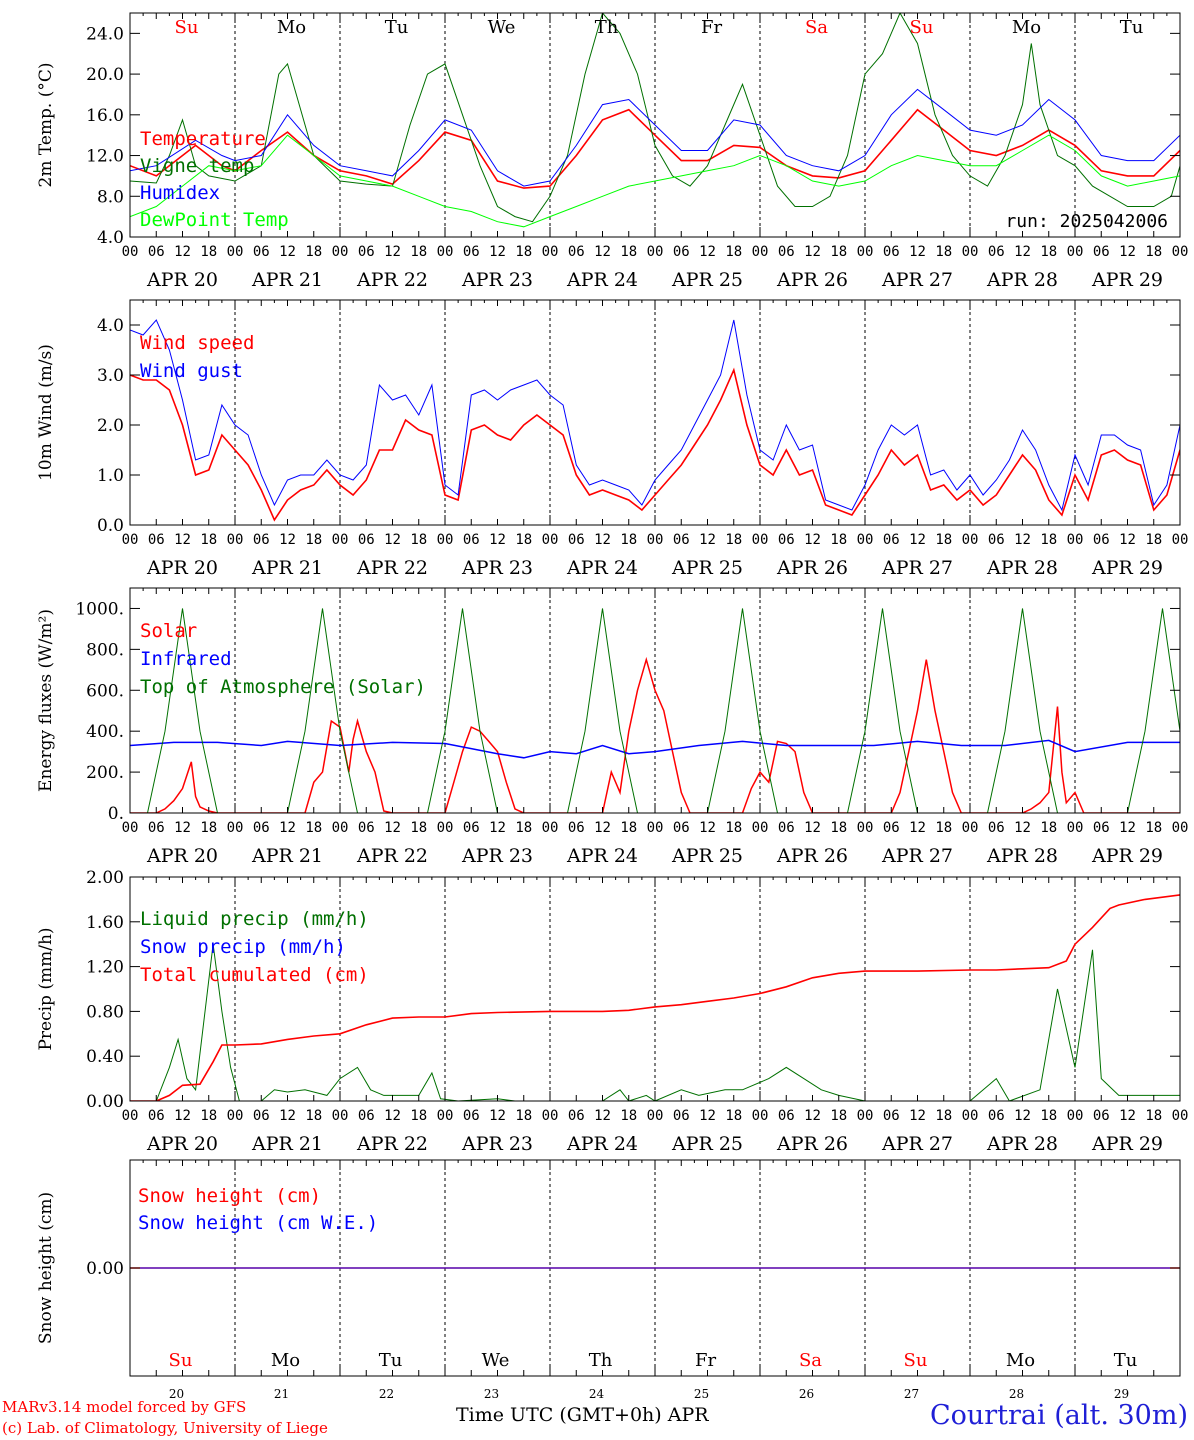  I want to click on series-line-temperature, so click(655, 148).